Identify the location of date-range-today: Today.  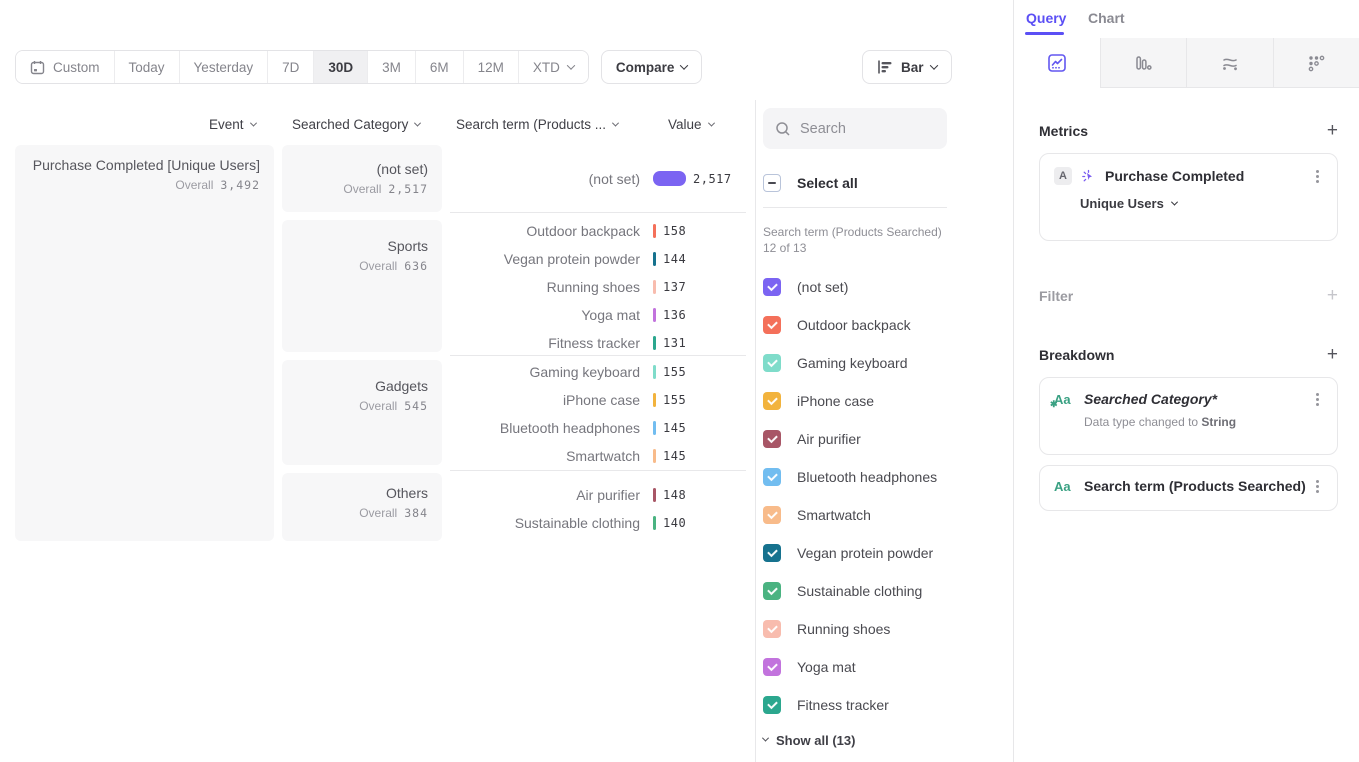
(146, 67).